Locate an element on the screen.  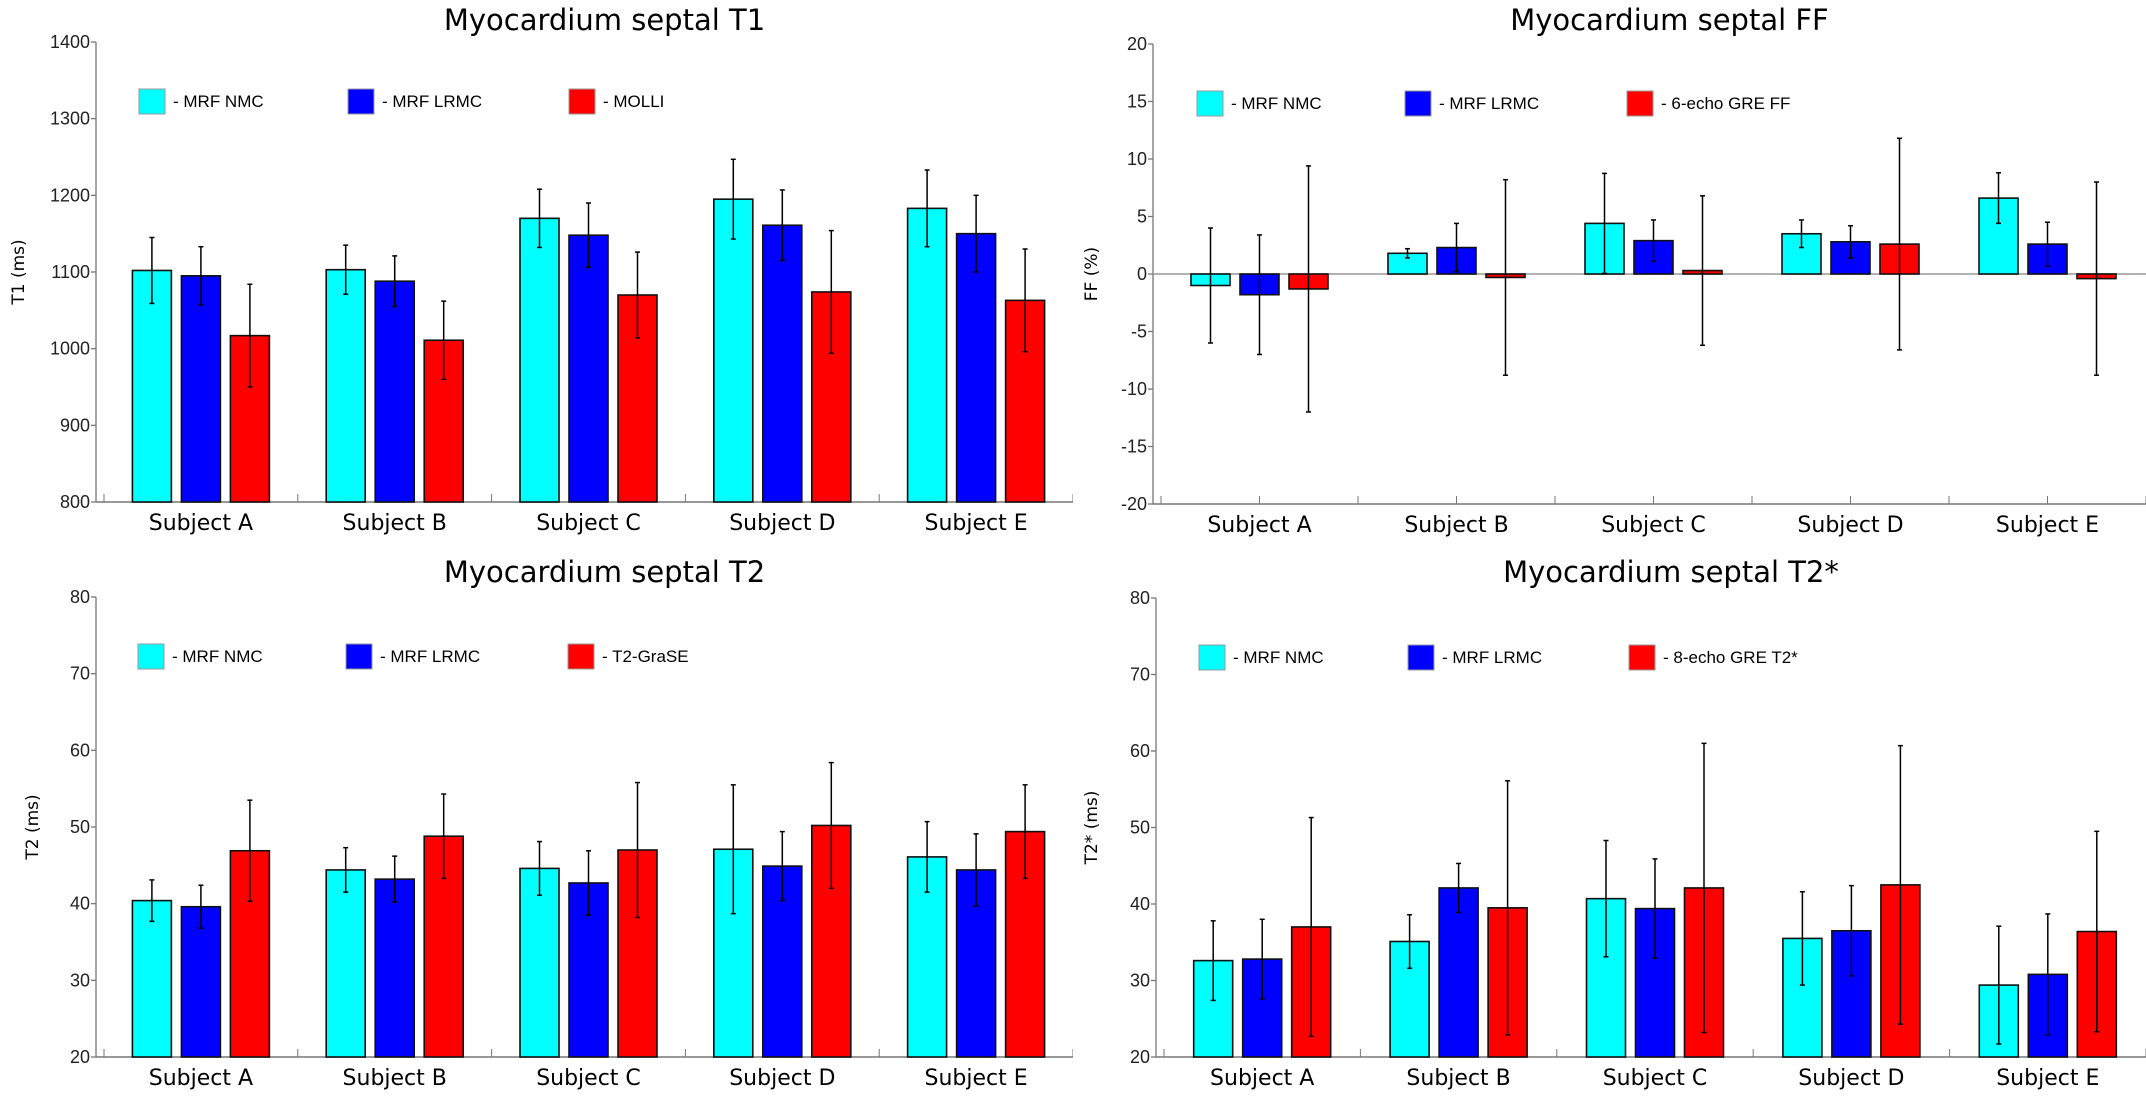
y-axis-label: T1 (ms) is located at coordinates (19, 272).